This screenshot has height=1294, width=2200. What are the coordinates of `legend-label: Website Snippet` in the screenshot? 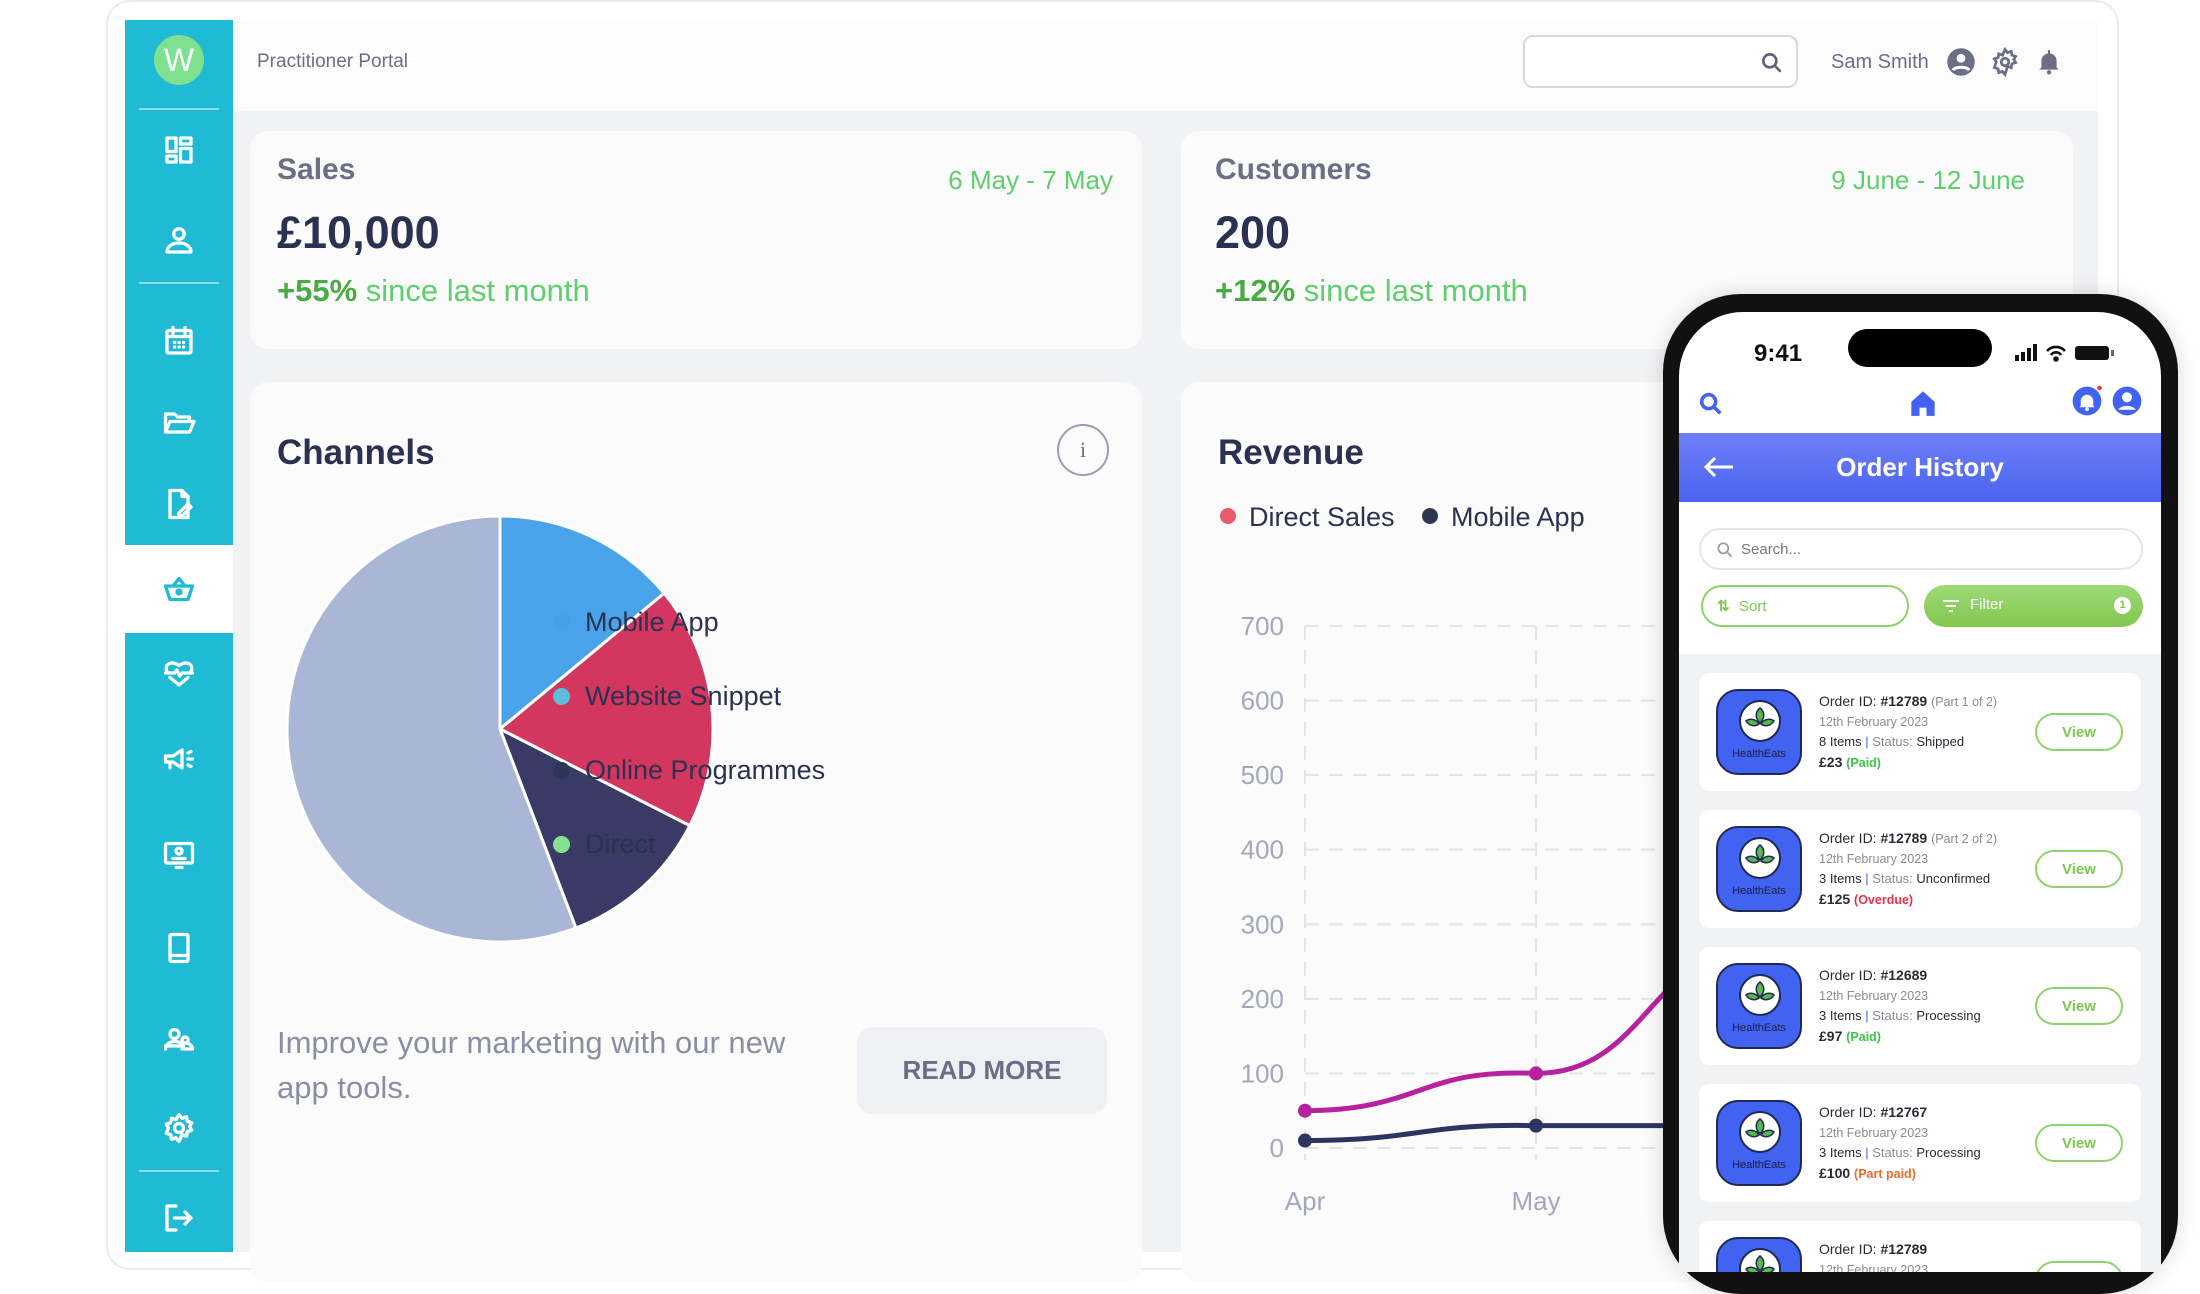 It's located at (683, 696).